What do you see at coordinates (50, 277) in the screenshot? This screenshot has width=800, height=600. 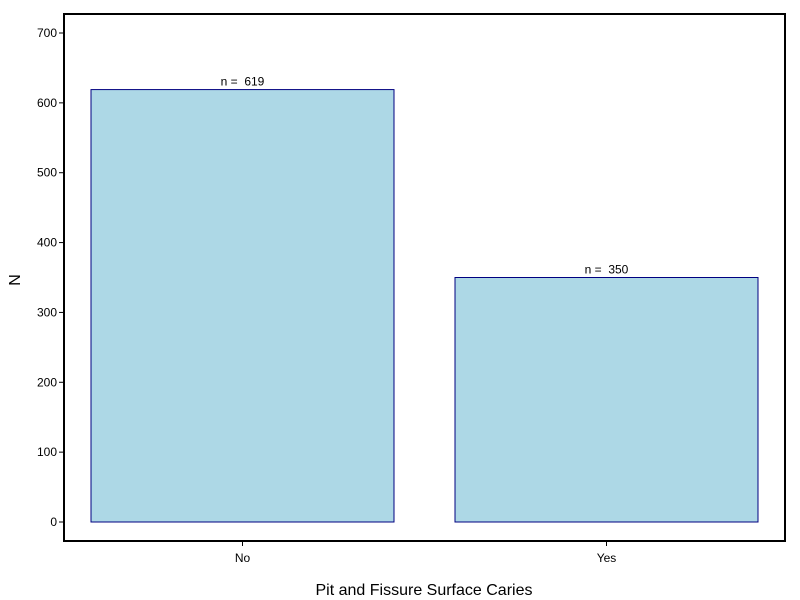 I see `y-axis: 0 100 200 300 400 500 600 700` at bounding box center [50, 277].